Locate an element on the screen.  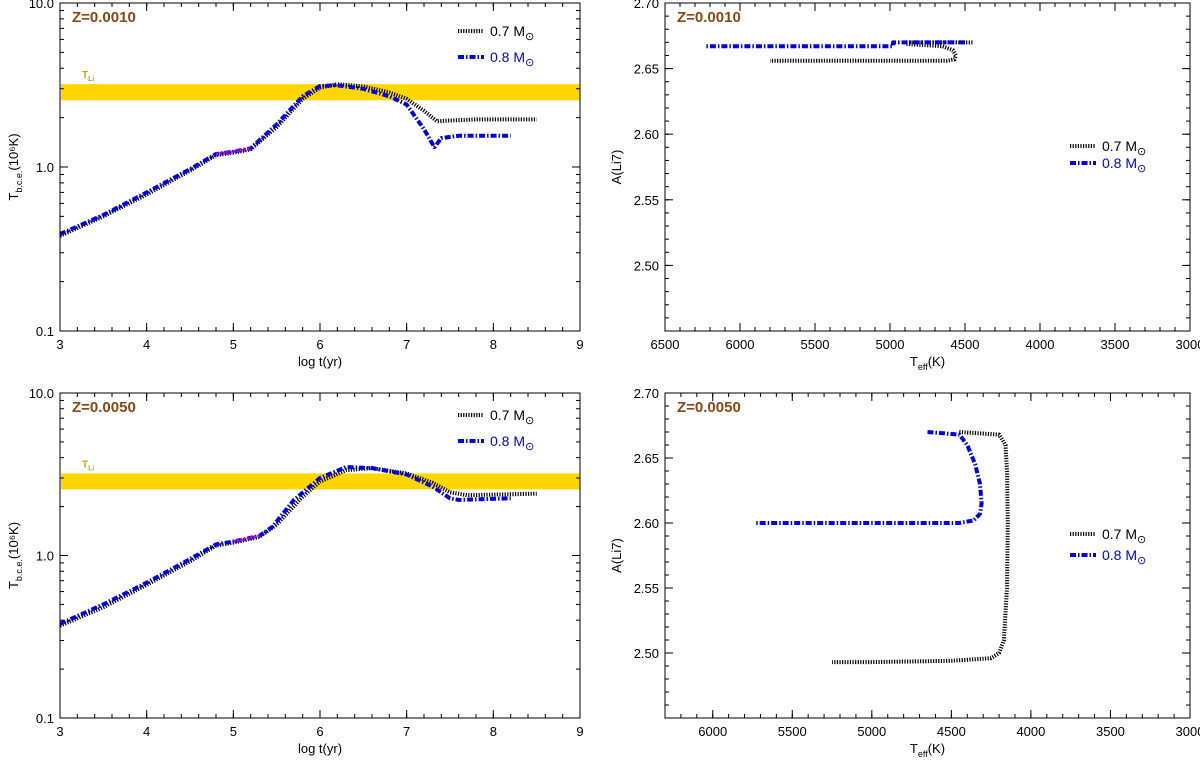
li-burning-band is located at coordinates (320, 92).